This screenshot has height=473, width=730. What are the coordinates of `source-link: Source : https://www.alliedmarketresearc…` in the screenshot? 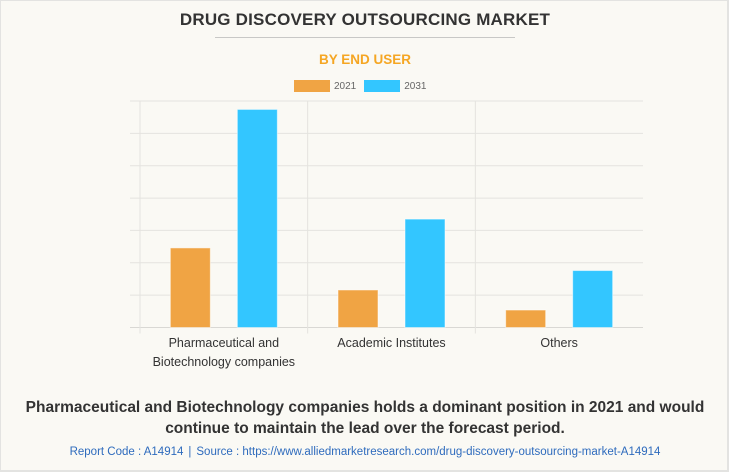 It's located at (428, 452).